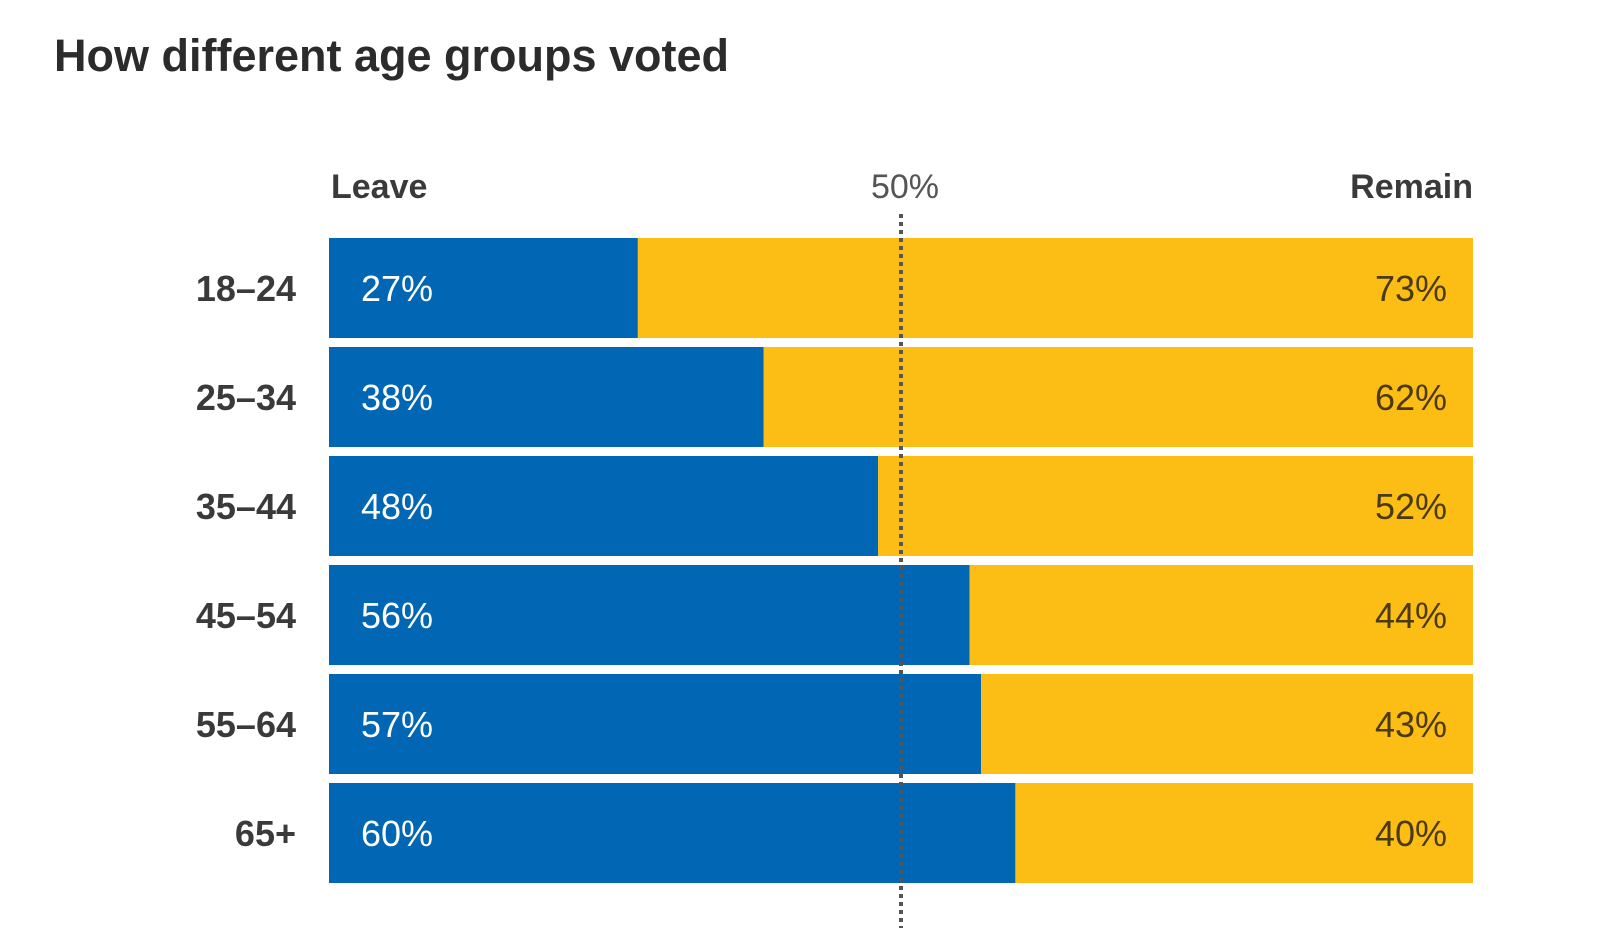  I want to click on leave-header: Leave, so click(379, 187).